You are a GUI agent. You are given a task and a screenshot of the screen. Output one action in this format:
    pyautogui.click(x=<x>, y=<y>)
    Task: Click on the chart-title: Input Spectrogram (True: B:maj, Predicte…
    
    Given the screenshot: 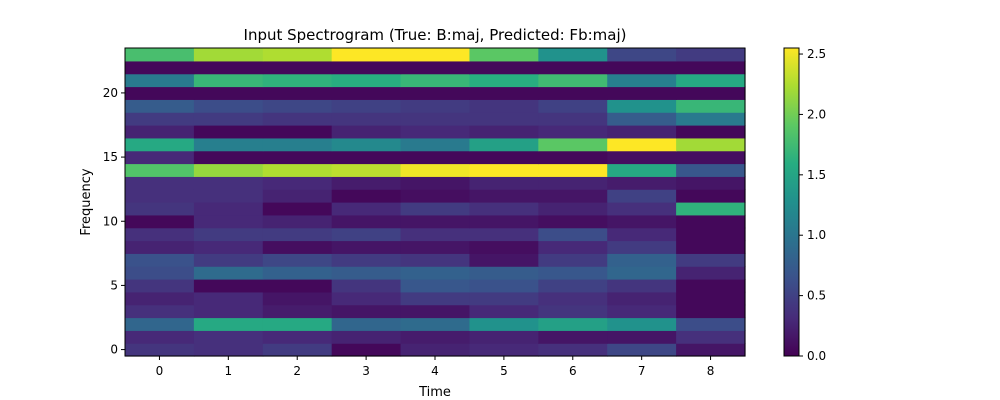 What is the action you would take?
    pyautogui.click(x=435, y=35)
    